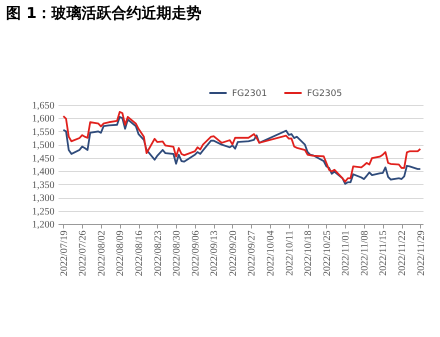 The image size is (440, 337). I want to click on x-tick-label: 2022/08/09, so click(120, 253).